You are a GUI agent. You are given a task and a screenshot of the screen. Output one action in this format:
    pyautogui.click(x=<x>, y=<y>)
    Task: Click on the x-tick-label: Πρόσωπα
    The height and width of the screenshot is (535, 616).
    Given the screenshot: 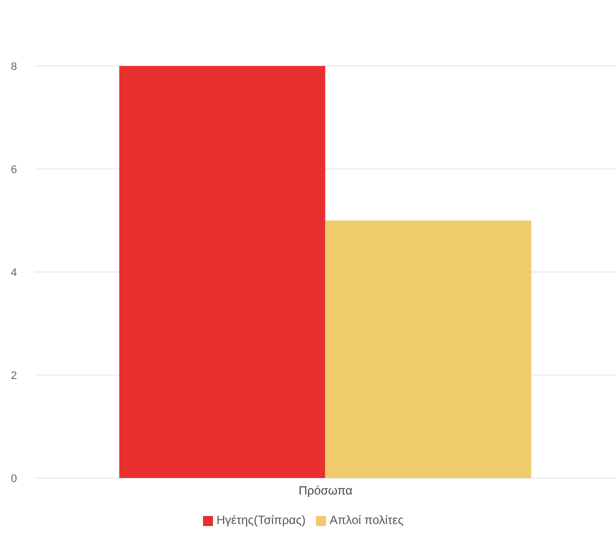 What is the action you would take?
    pyautogui.click(x=325, y=491)
    